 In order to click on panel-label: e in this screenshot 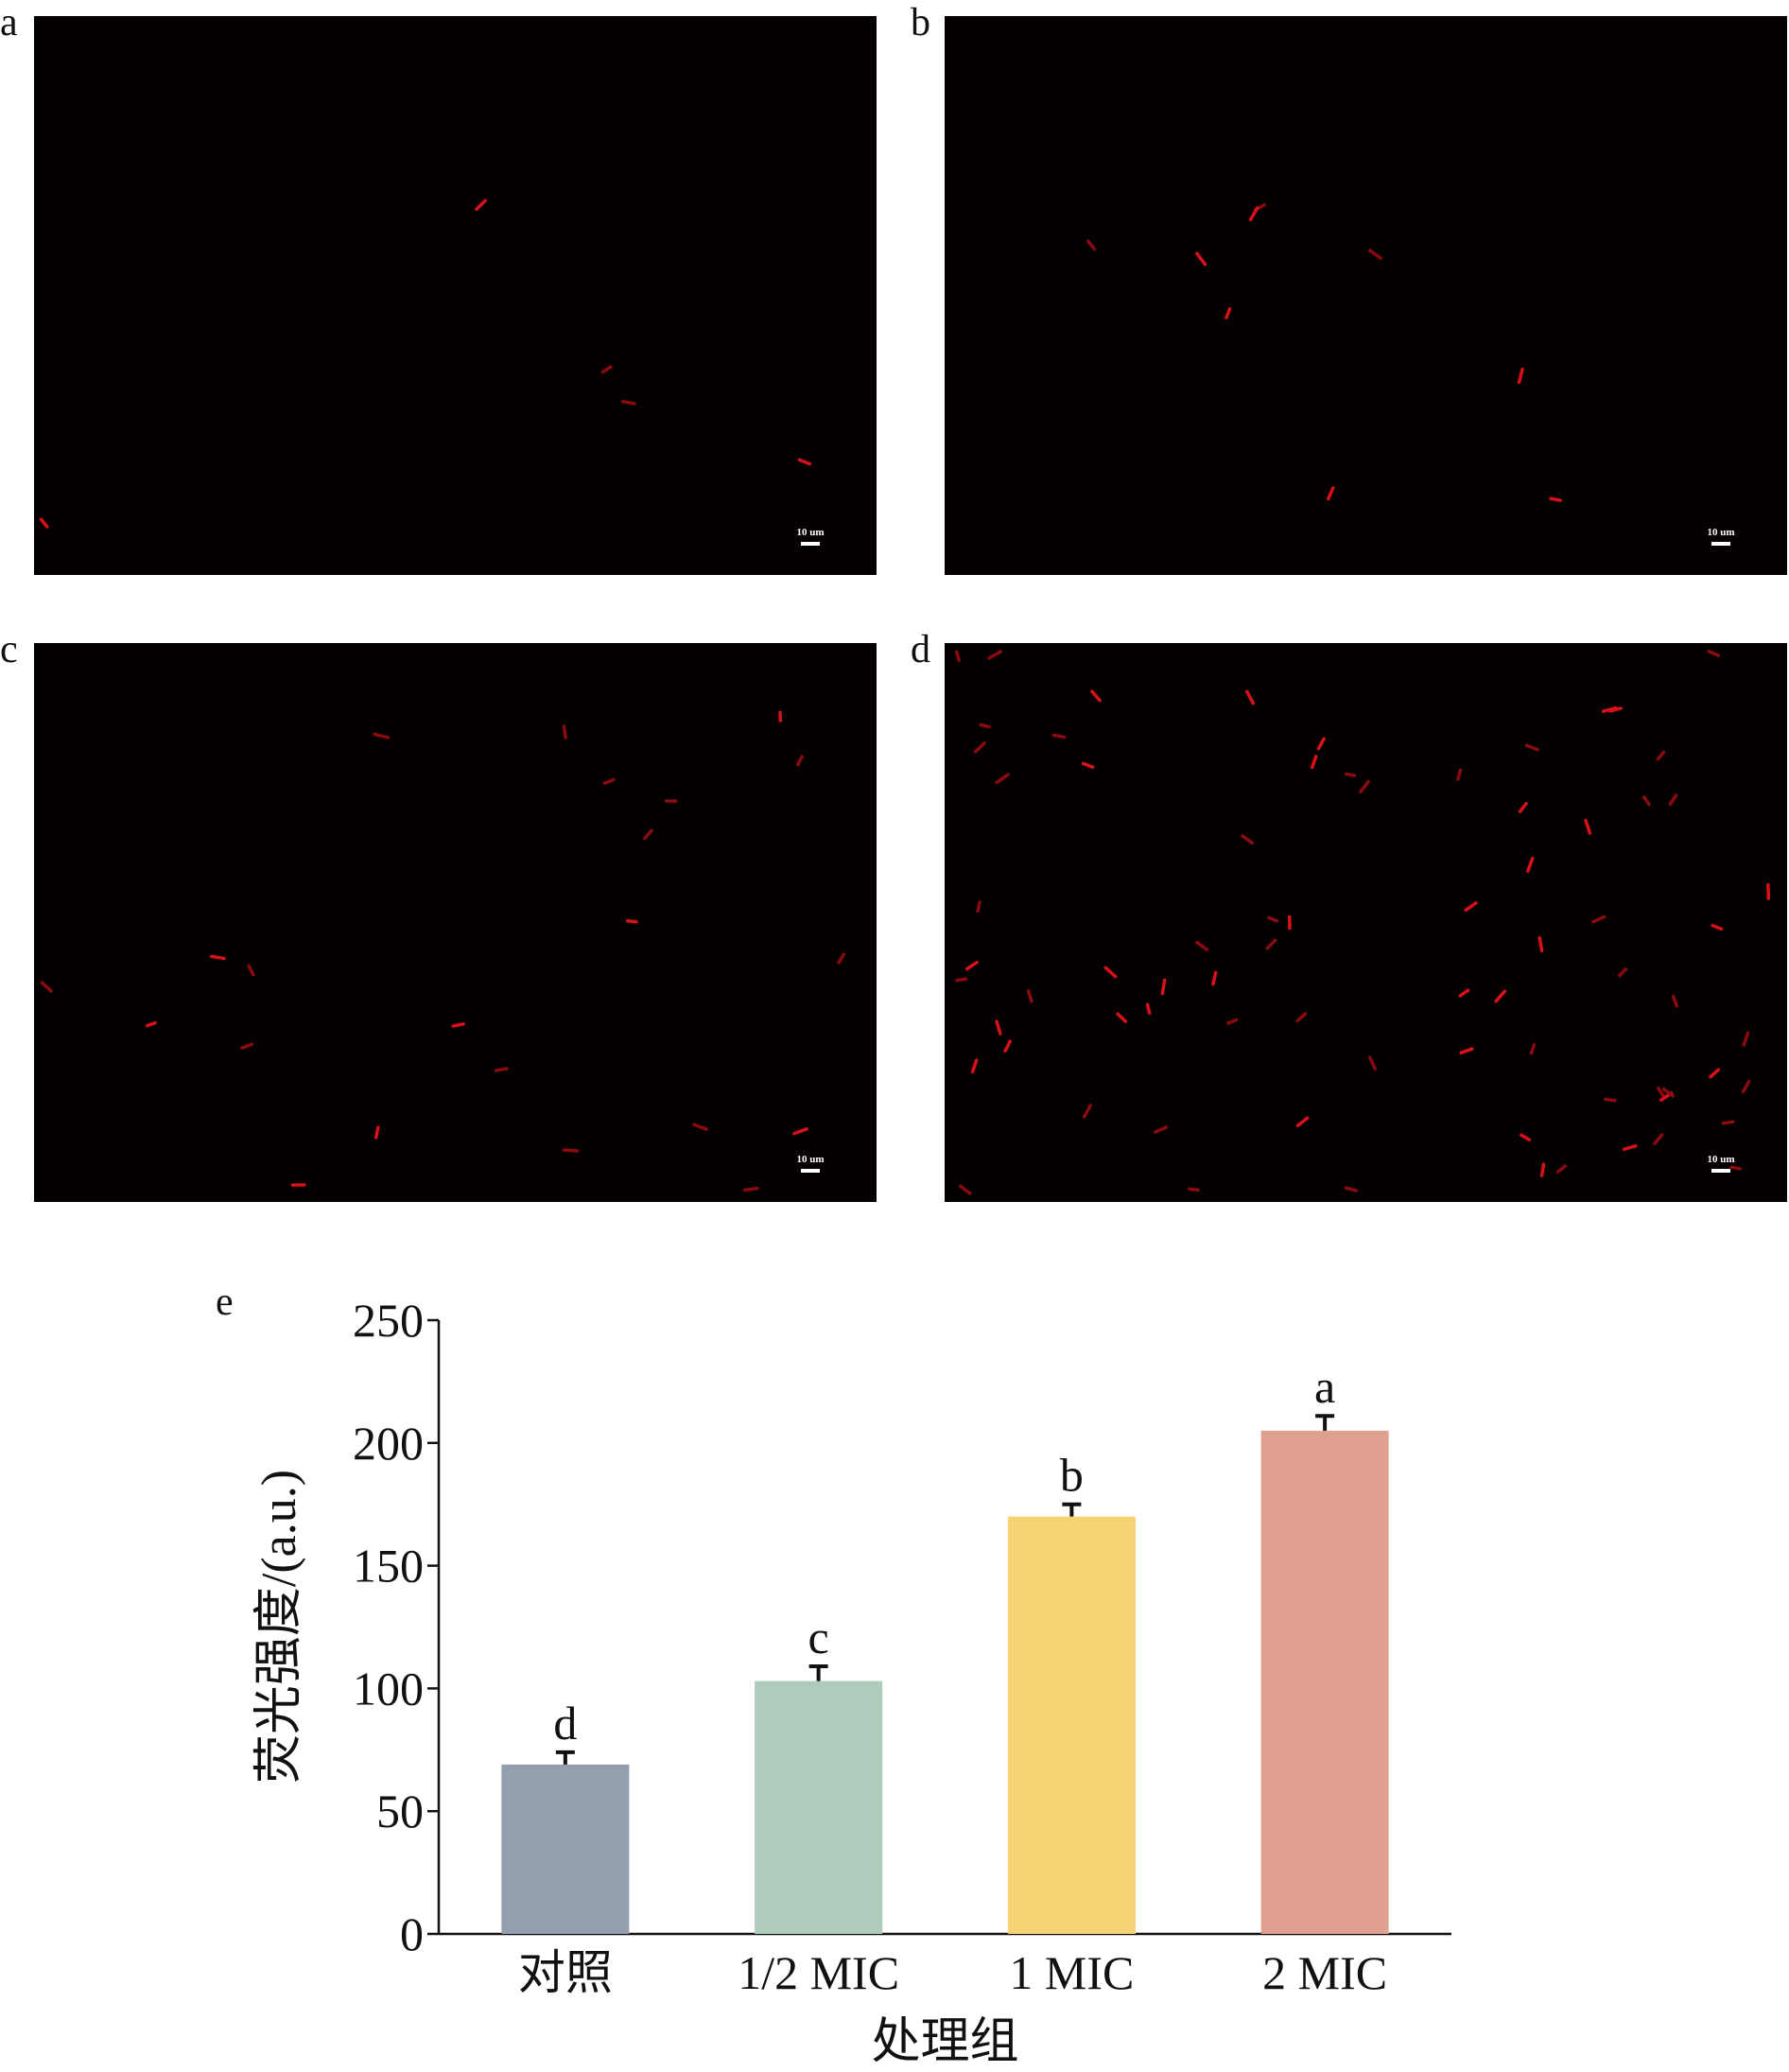, I will do `click(225, 1302)`.